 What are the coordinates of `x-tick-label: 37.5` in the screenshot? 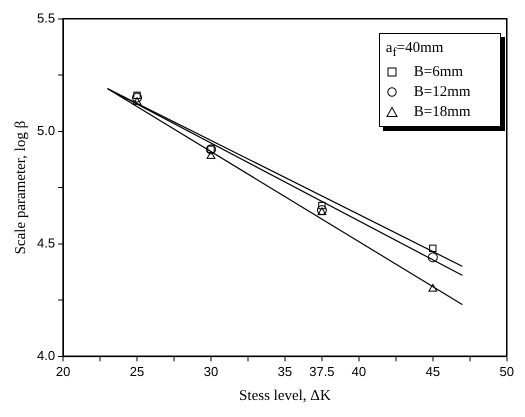 It's located at (322, 371).